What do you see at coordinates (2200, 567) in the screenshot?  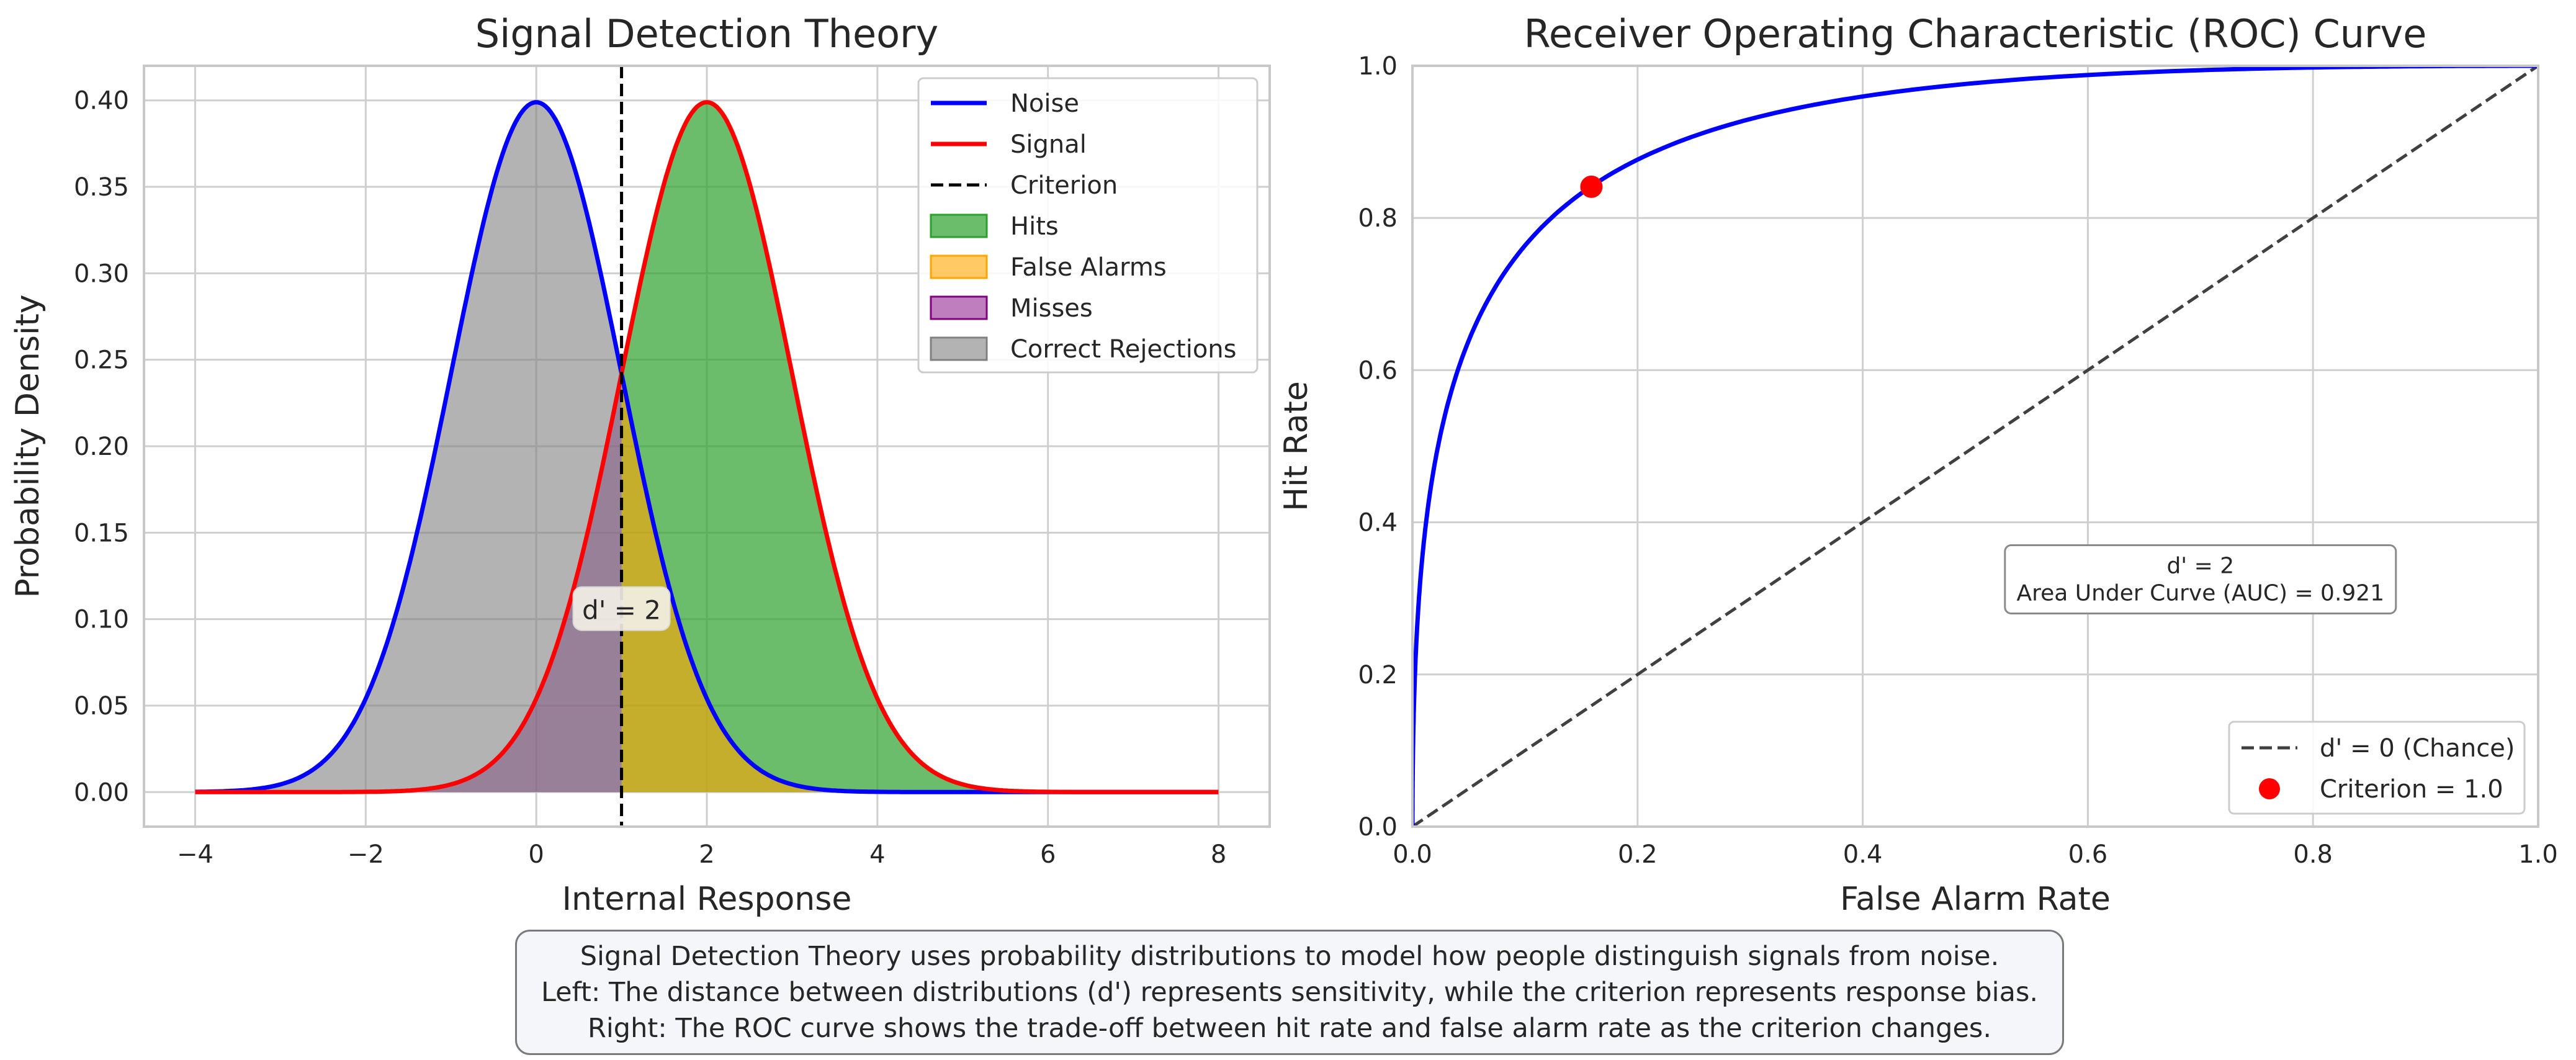 I see `auc-info-line: d' = 2` at bounding box center [2200, 567].